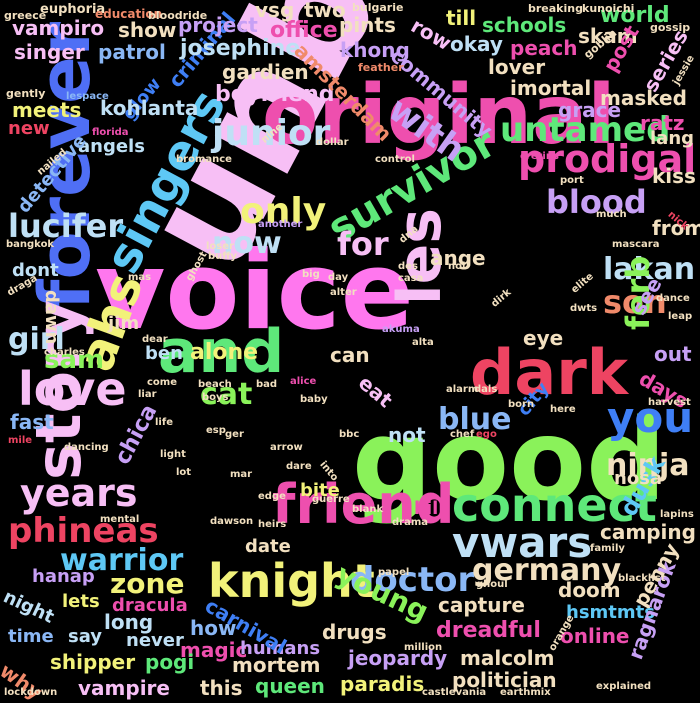  What do you see at coordinates (247, 243) in the screenshot?
I see `word-now: now` at bounding box center [247, 243].